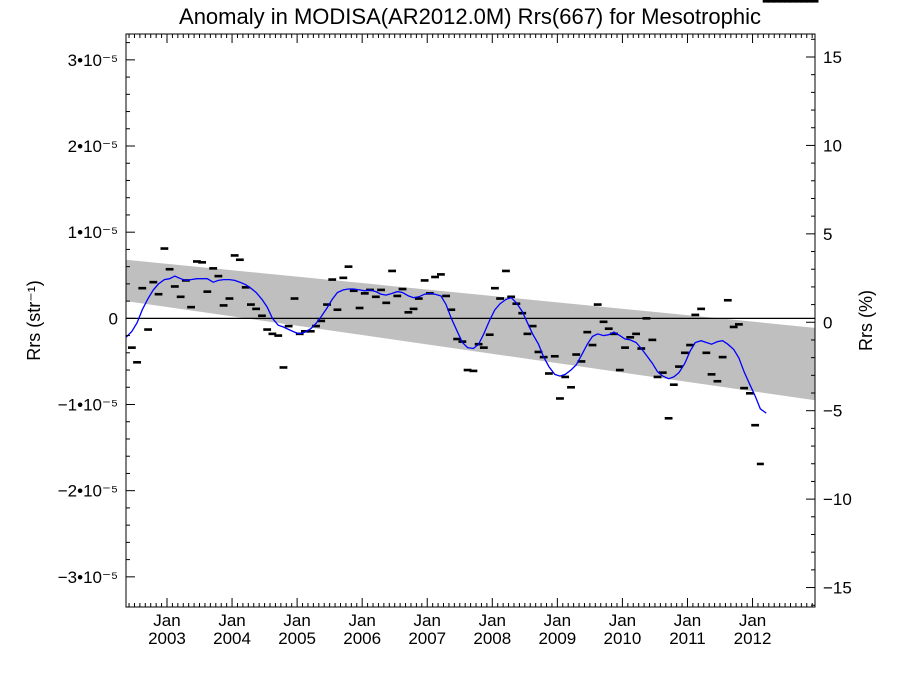 The width and height of the screenshot is (900, 675). Describe the element at coordinates (88, 577) in the screenshot. I see `left-tick-label: −3•10⁻⁵` at that location.